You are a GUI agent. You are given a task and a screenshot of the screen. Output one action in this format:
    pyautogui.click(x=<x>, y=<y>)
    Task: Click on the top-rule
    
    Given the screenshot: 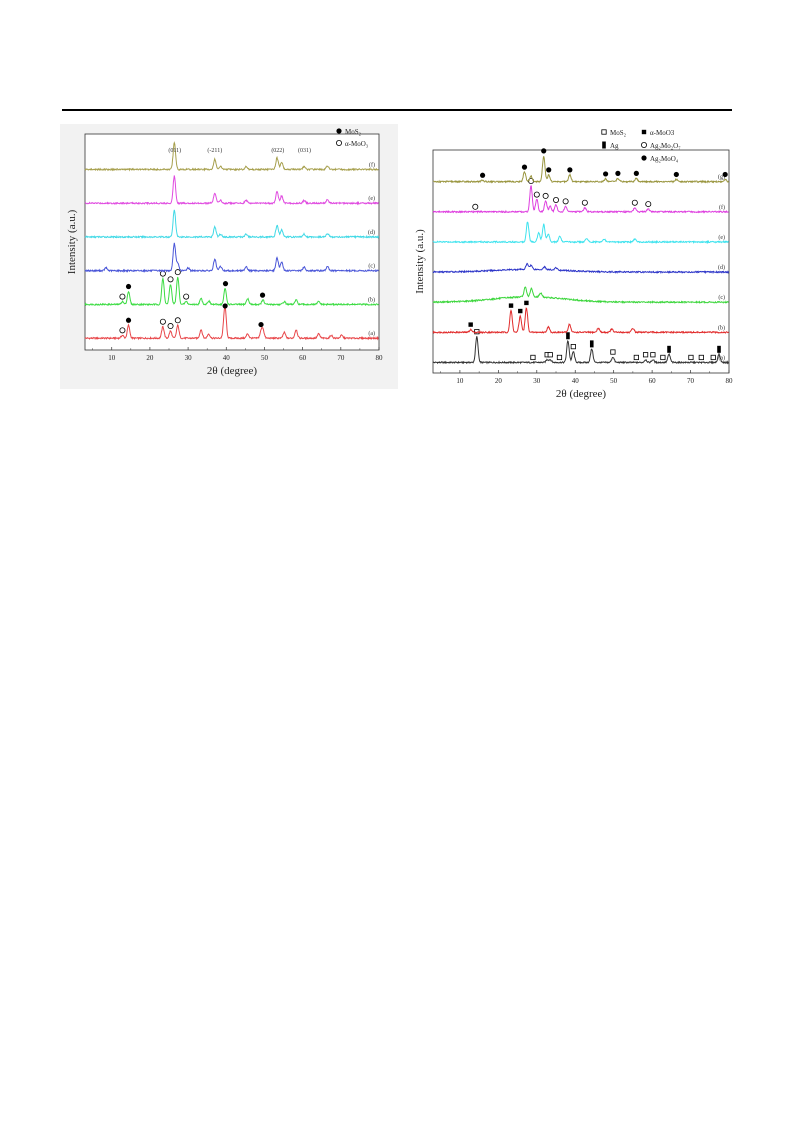 What is the action you would take?
    pyautogui.click(x=397, y=110)
    